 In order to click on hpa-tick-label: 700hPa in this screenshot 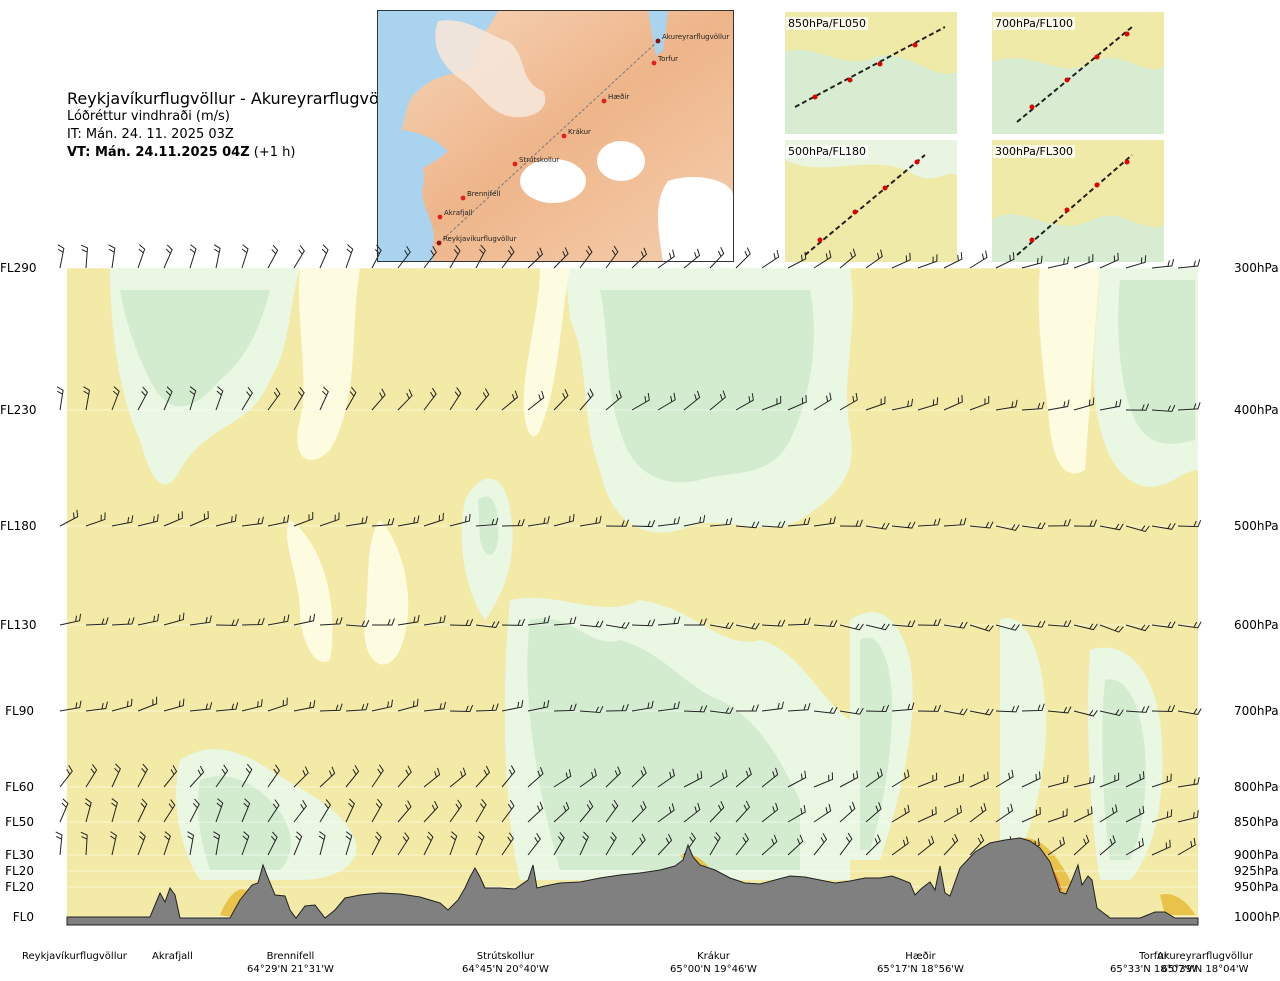, I will do `click(1256, 711)`.